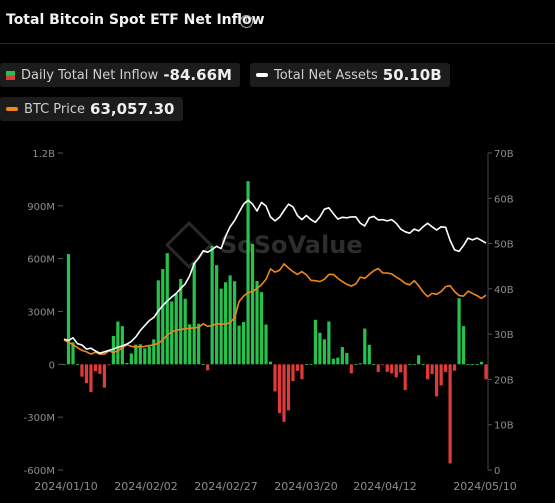  Describe the element at coordinates (263, 245) in the screenshot. I see `sosovalue-watermark: SoSoValue` at that location.